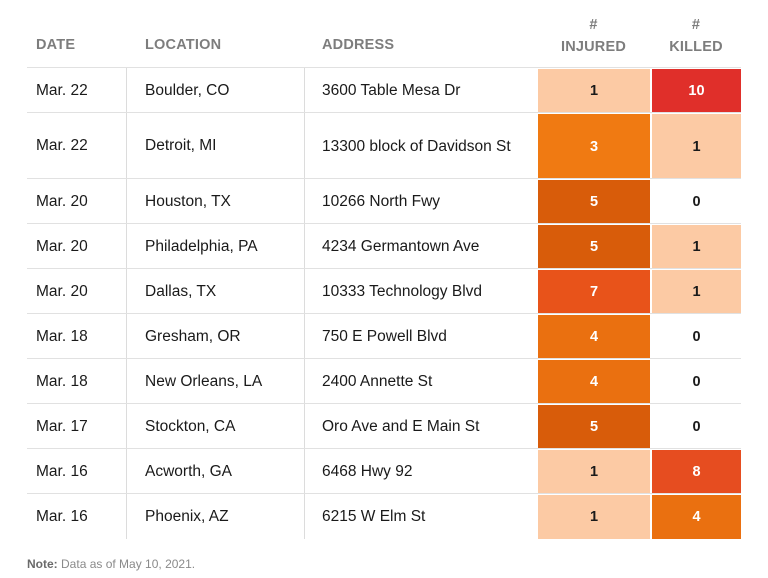 Image resolution: width=768 pixels, height=578 pixels. I want to click on table-row: Mar. 18 Gresham, OR 750 E Powell Blvd 4 0, so click(384, 336).